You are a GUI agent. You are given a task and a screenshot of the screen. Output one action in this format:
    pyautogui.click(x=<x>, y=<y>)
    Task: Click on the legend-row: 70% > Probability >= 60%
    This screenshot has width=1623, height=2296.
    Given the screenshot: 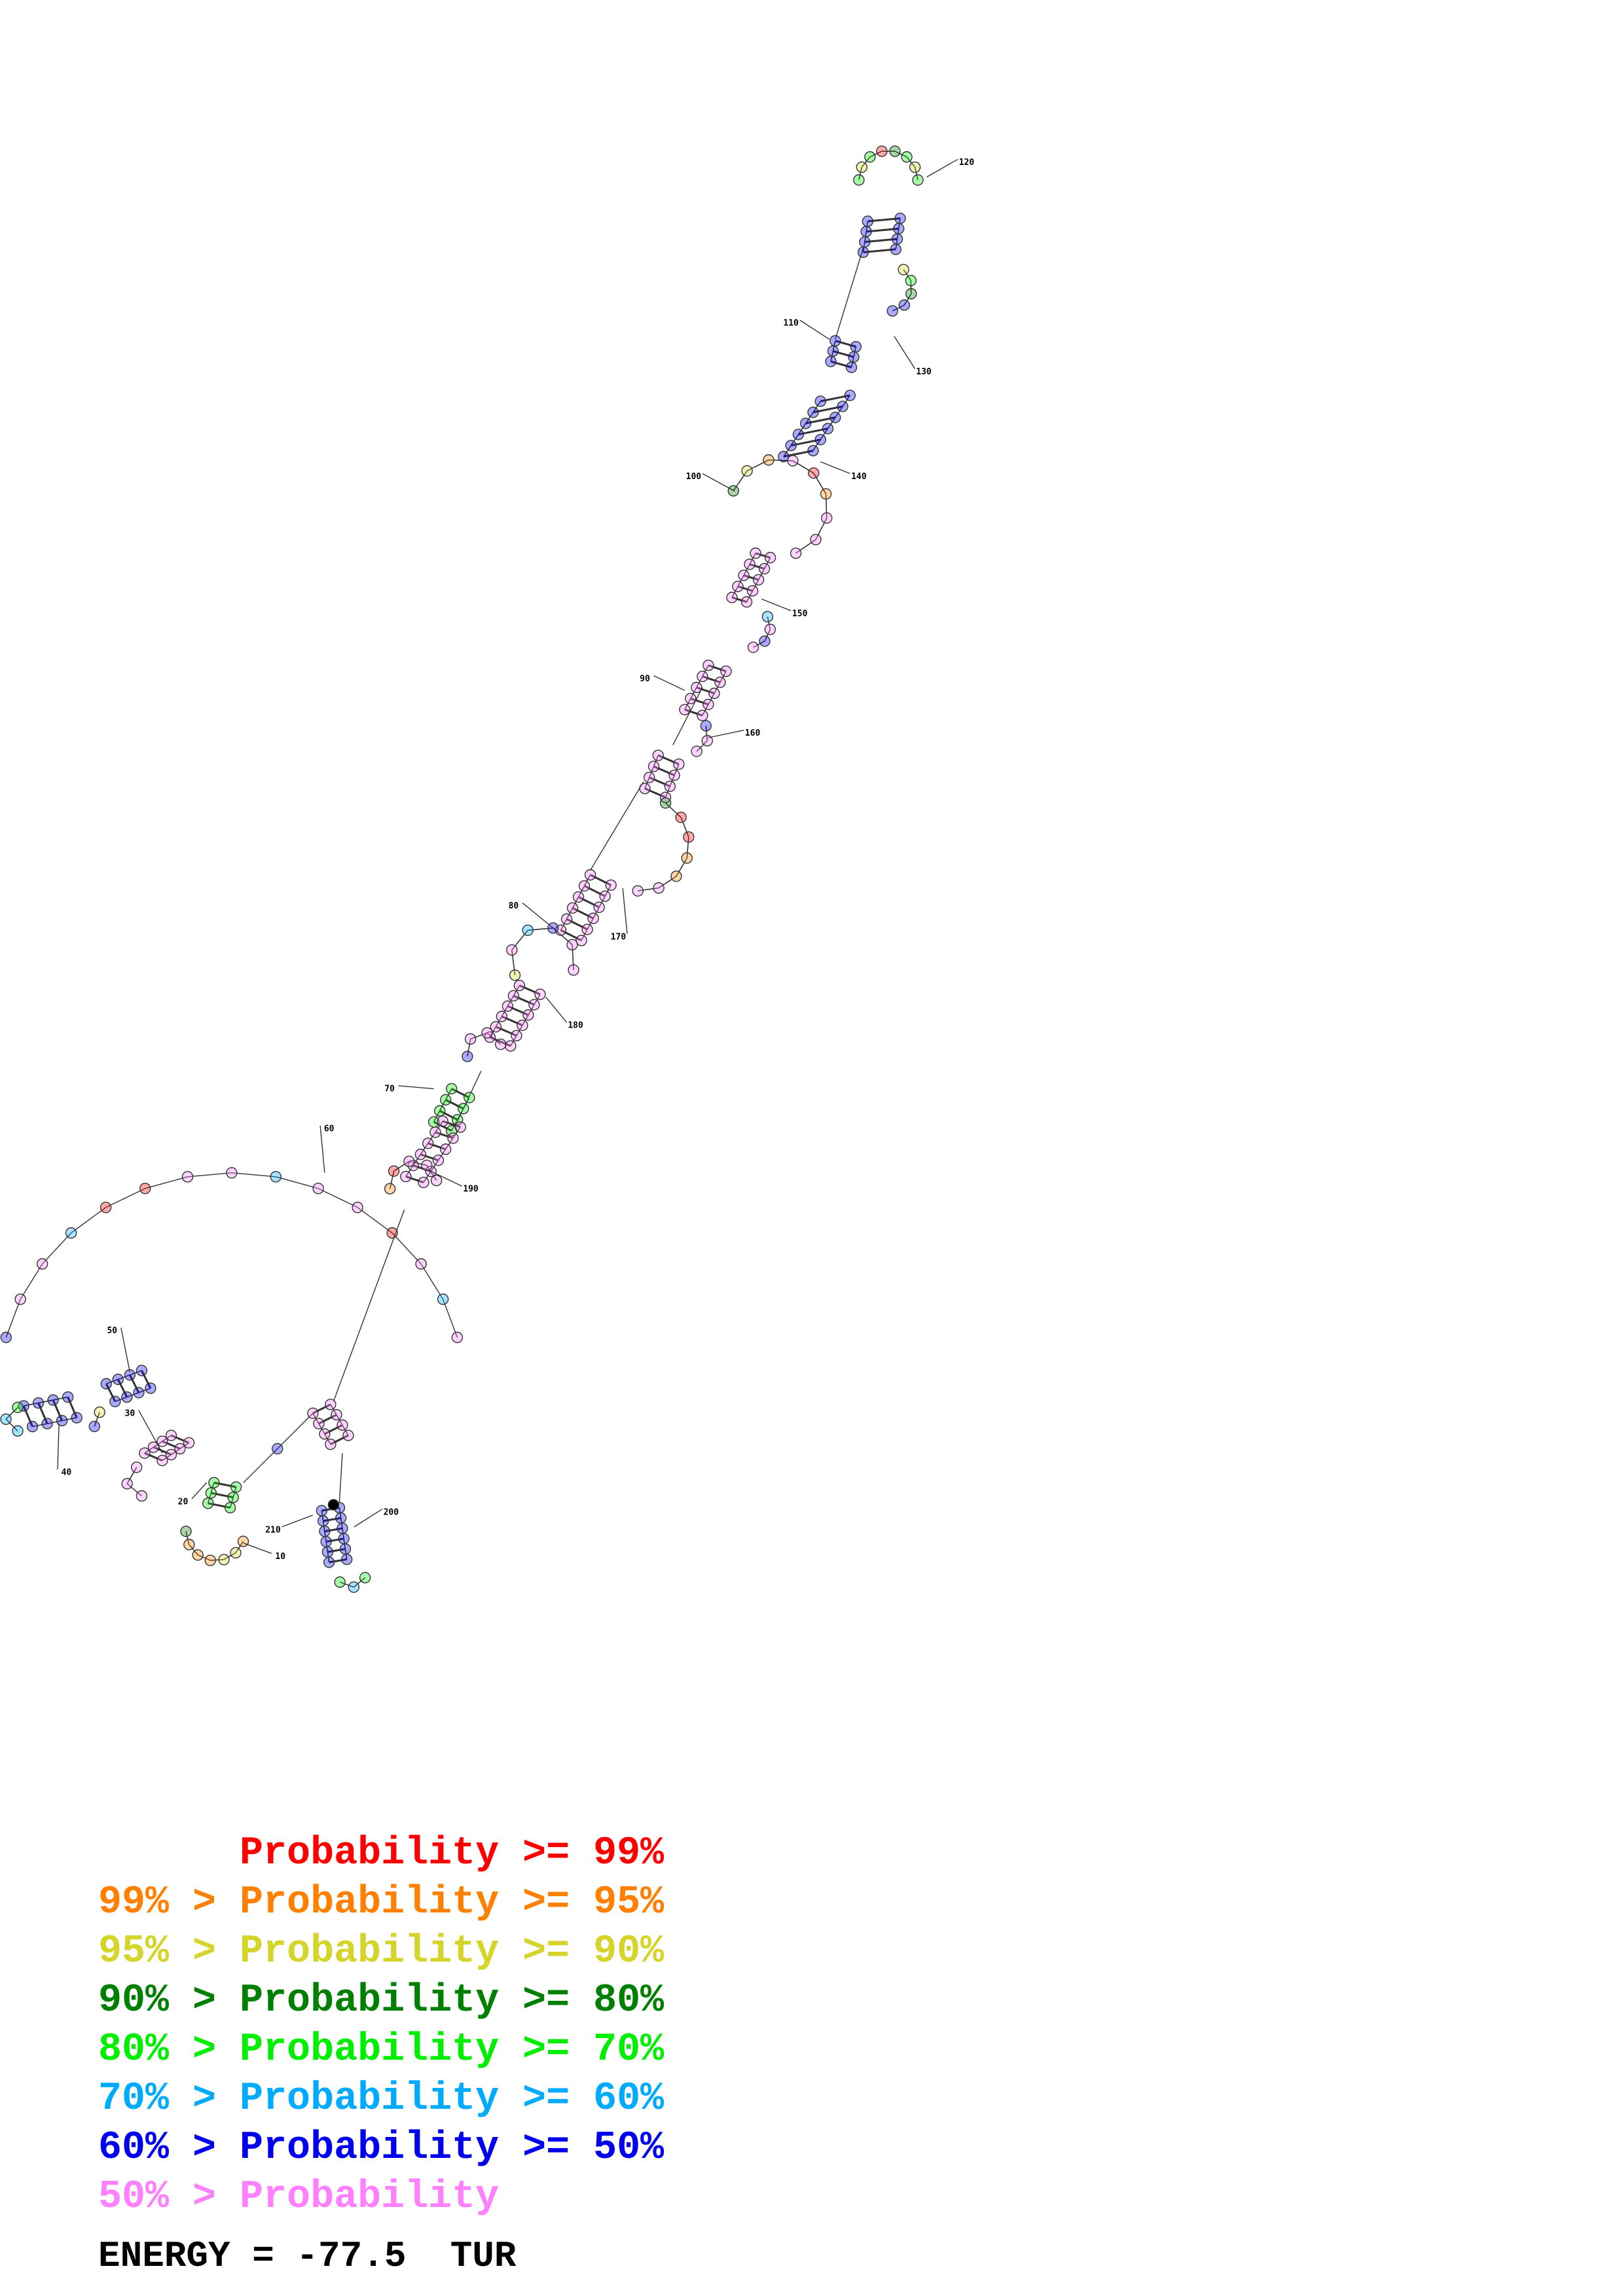 What is the action you would take?
    pyautogui.click(x=381, y=2099)
    